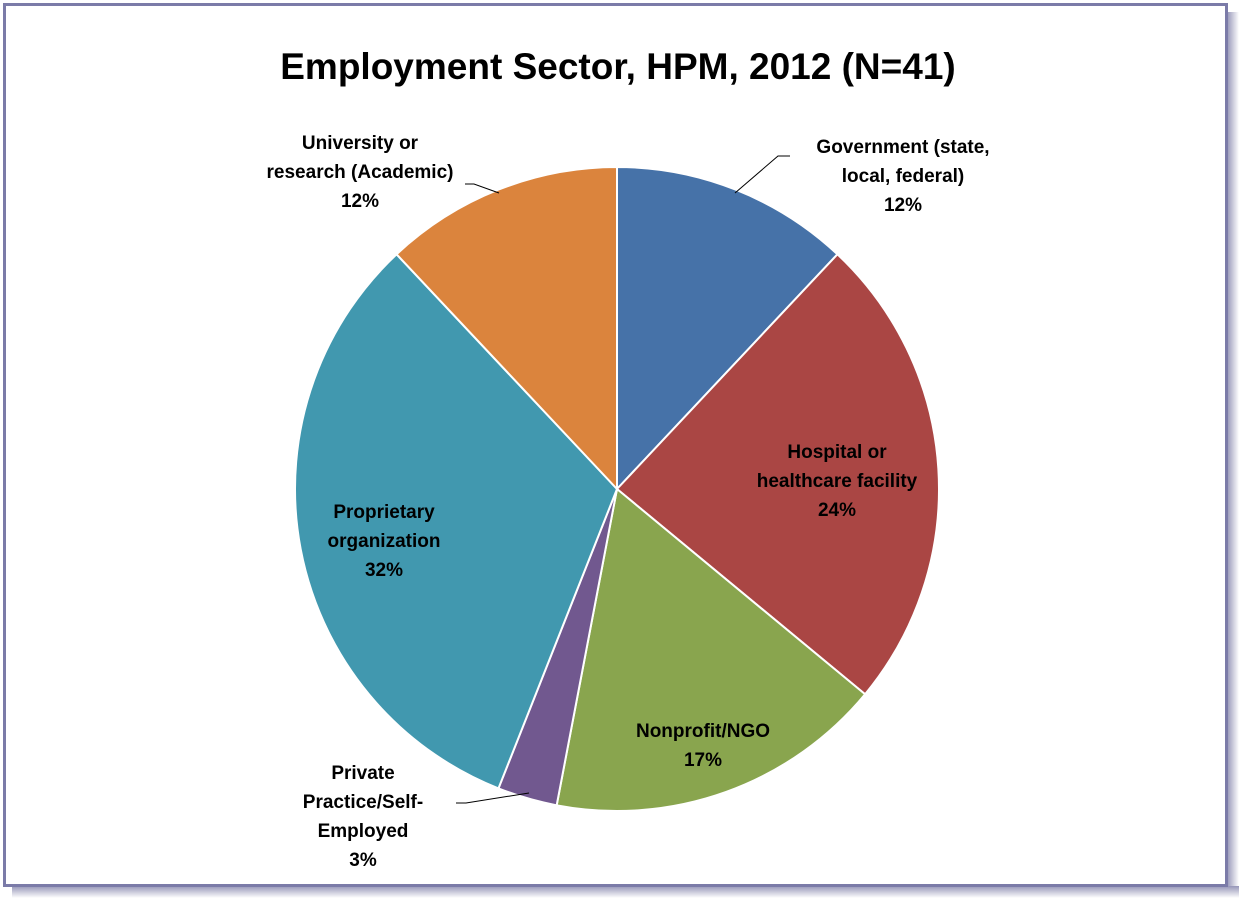 Image resolution: width=1239 pixels, height=903 pixels. I want to click on slice-label-line: Practice/Self-, so click(363, 802).